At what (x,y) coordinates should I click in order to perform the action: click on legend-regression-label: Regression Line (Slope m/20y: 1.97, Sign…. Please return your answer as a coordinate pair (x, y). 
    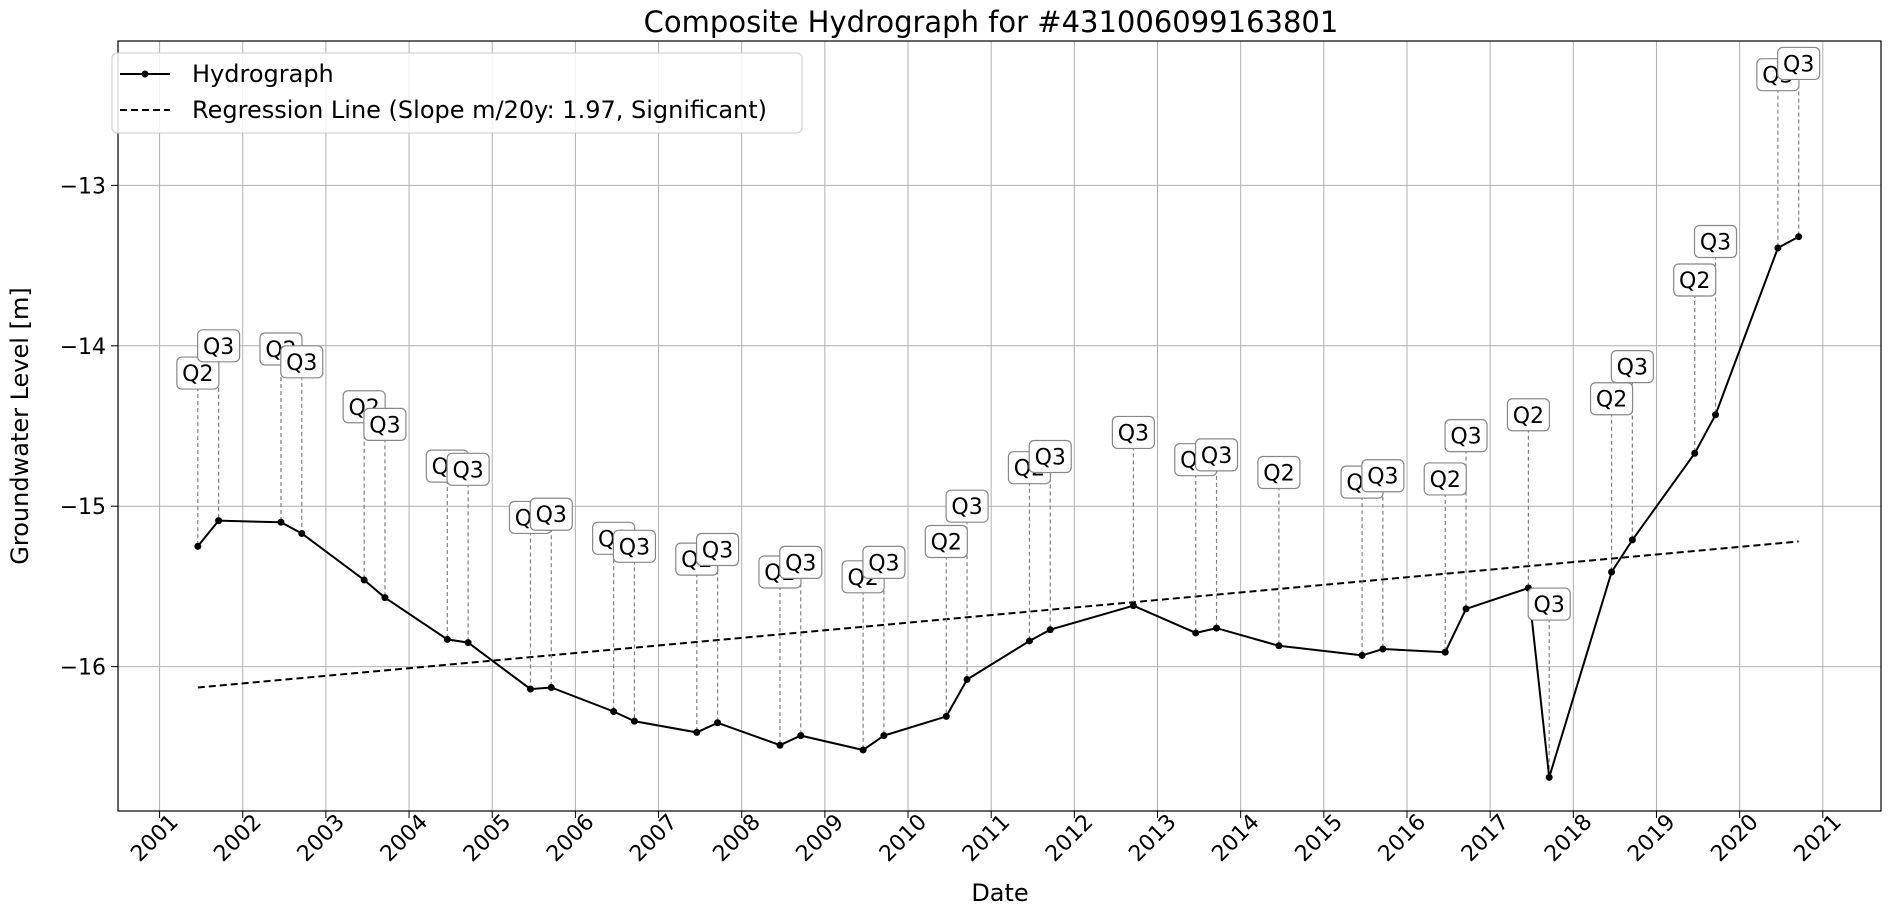
    Looking at the image, I should click on (479, 110).